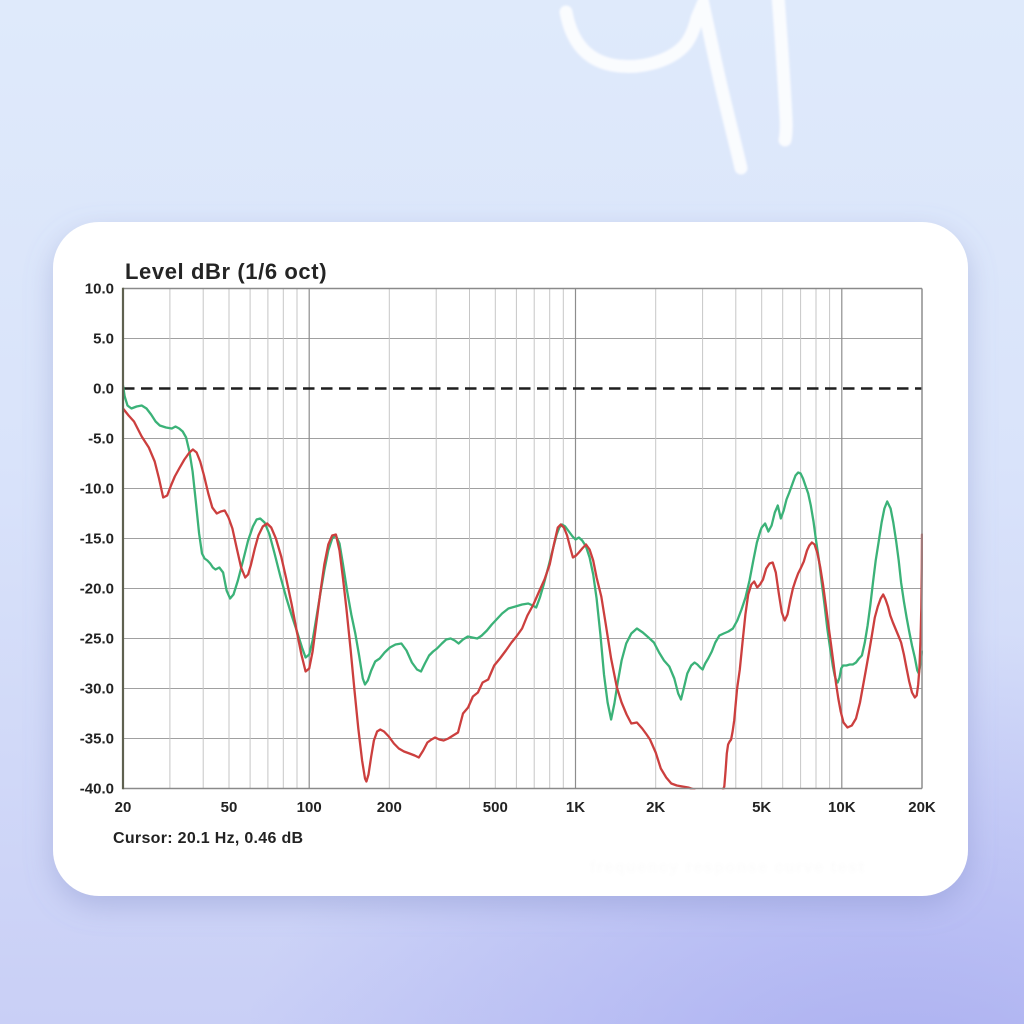  I want to click on svg-text: Level dBr (1/6 oct), so click(226, 271).